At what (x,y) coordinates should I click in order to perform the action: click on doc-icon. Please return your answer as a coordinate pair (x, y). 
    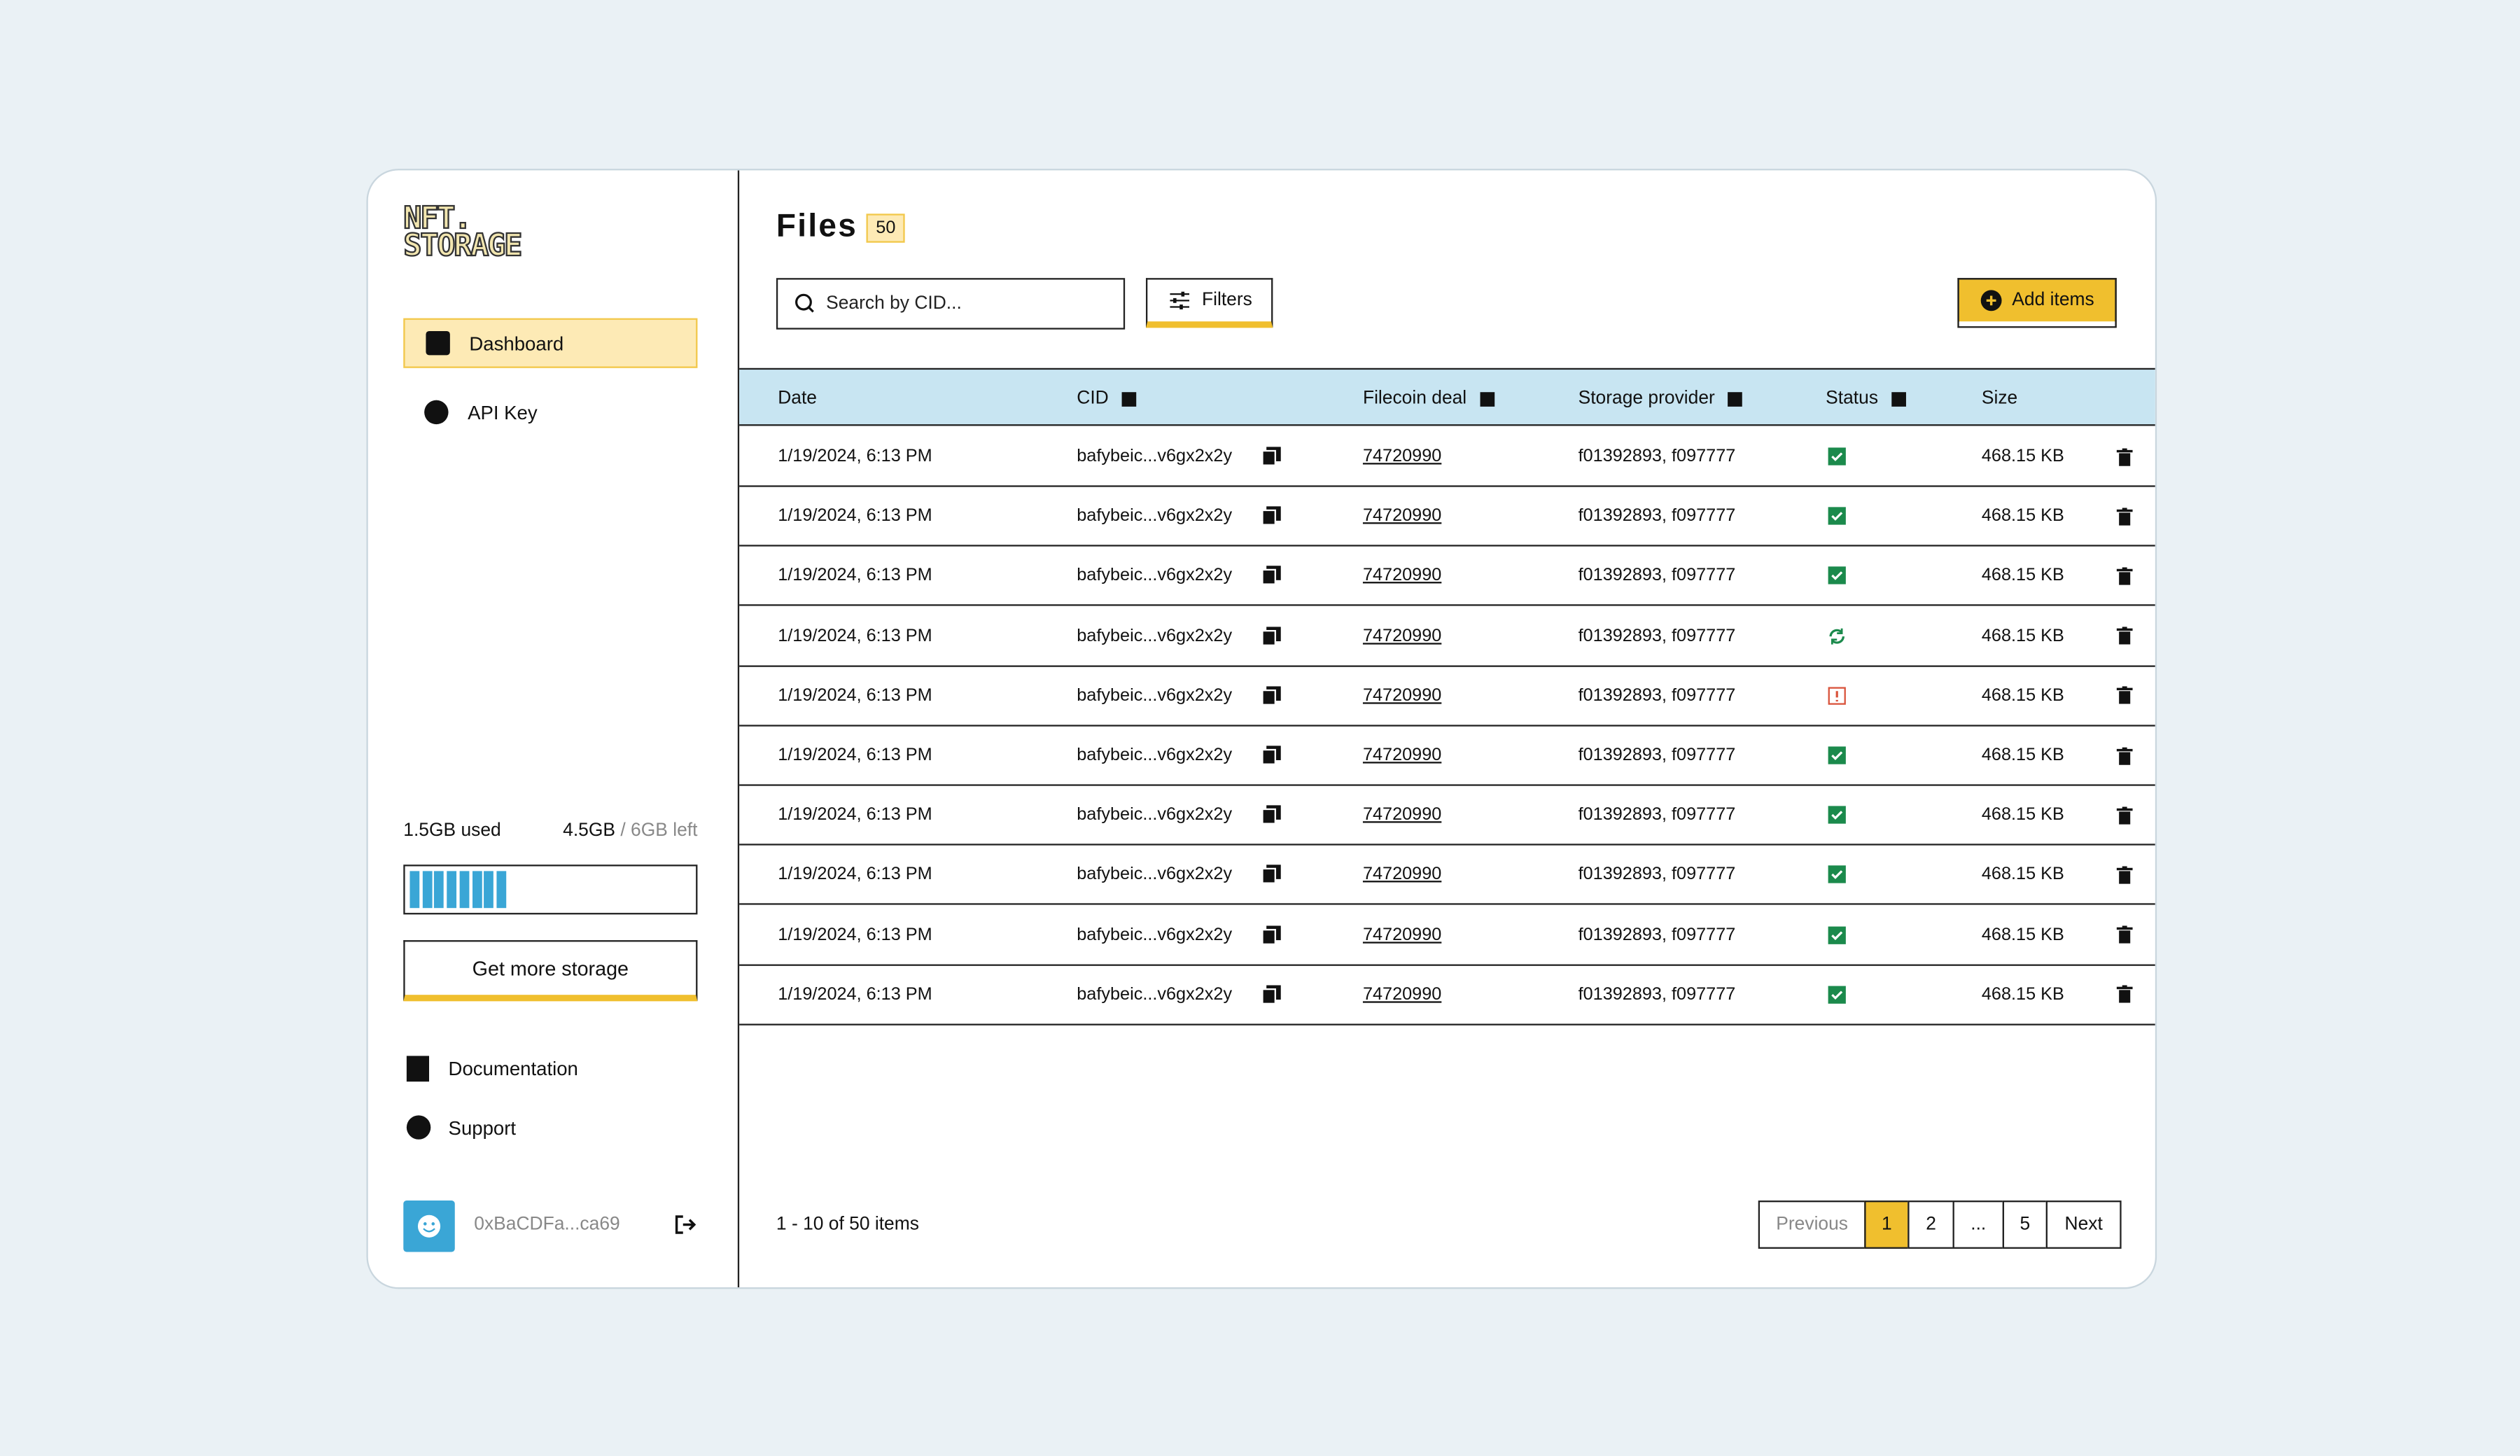
    Looking at the image, I should click on (418, 1069).